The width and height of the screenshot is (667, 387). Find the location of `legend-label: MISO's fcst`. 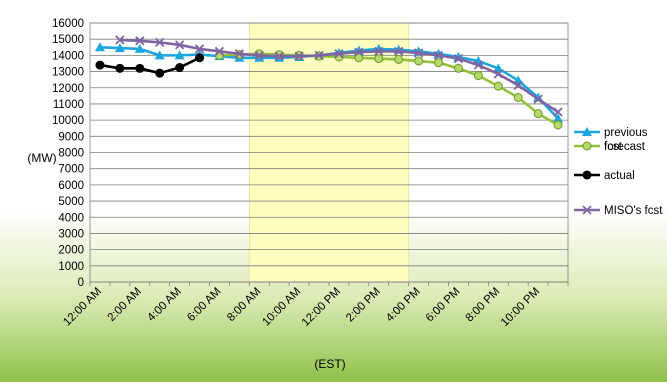

legend-label: MISO's fcst is located at coordinates (633, 211).